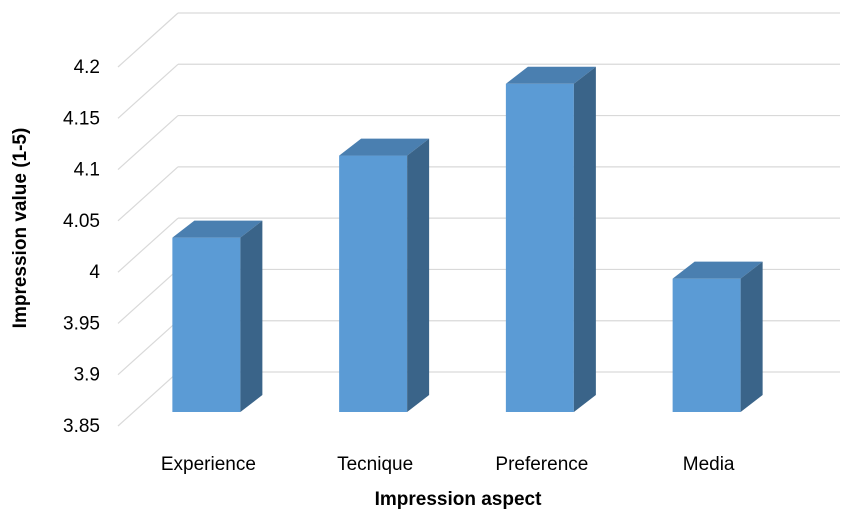 The image size is (849, 514). What do you see at coordinates (87, 67) in the screenshot?
I see `y-tick-label: 4.2` at bounding box center [87, 67].